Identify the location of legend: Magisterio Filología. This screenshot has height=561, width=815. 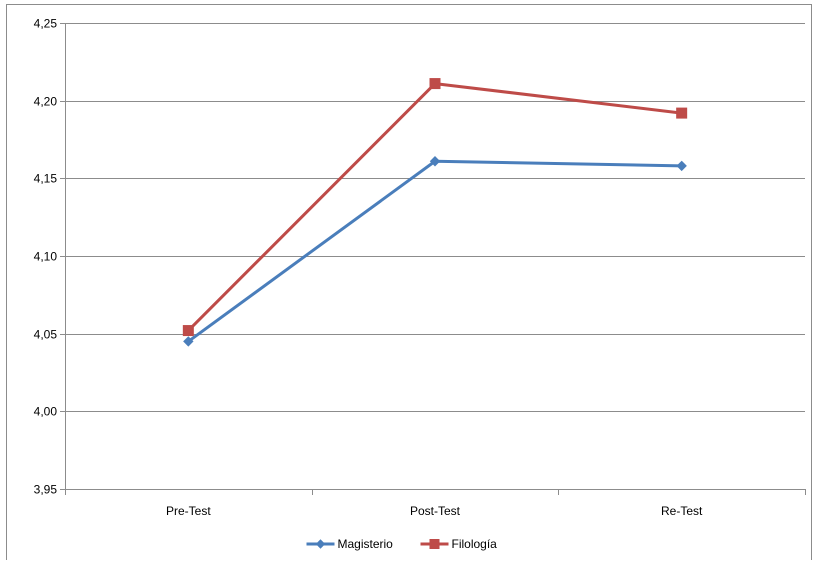
(402, 544).